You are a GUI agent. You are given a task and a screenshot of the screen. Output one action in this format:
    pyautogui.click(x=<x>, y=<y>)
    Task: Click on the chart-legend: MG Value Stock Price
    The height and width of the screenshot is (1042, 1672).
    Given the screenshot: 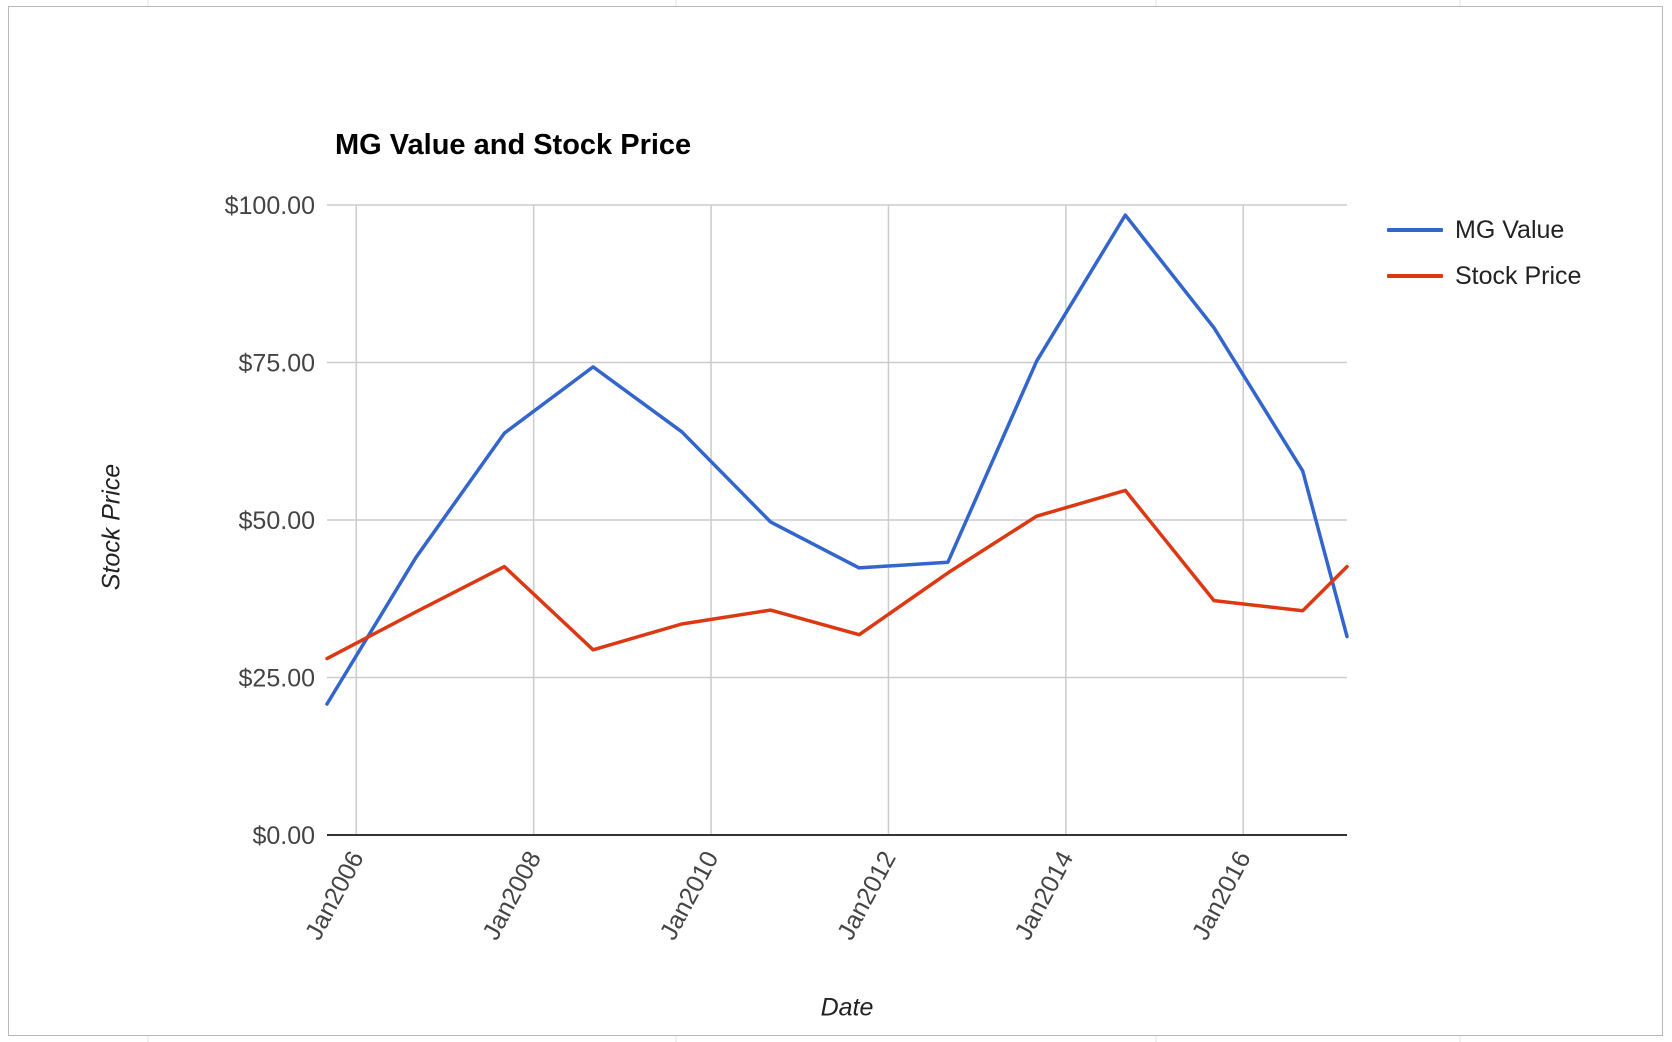 What is the action you would take?
    pyautogui.click(x=1484, y=253)
    